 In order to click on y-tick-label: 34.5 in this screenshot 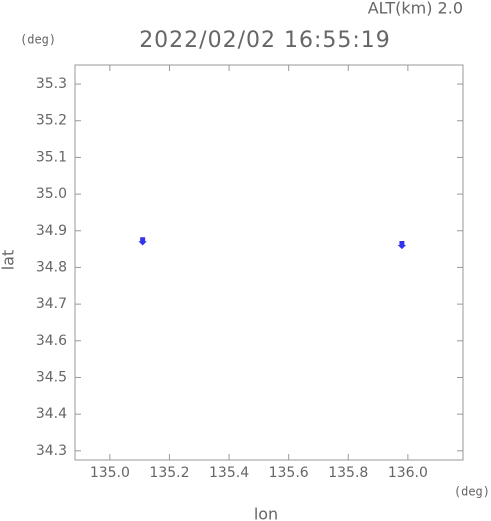, I will do `click(51, 377)`.